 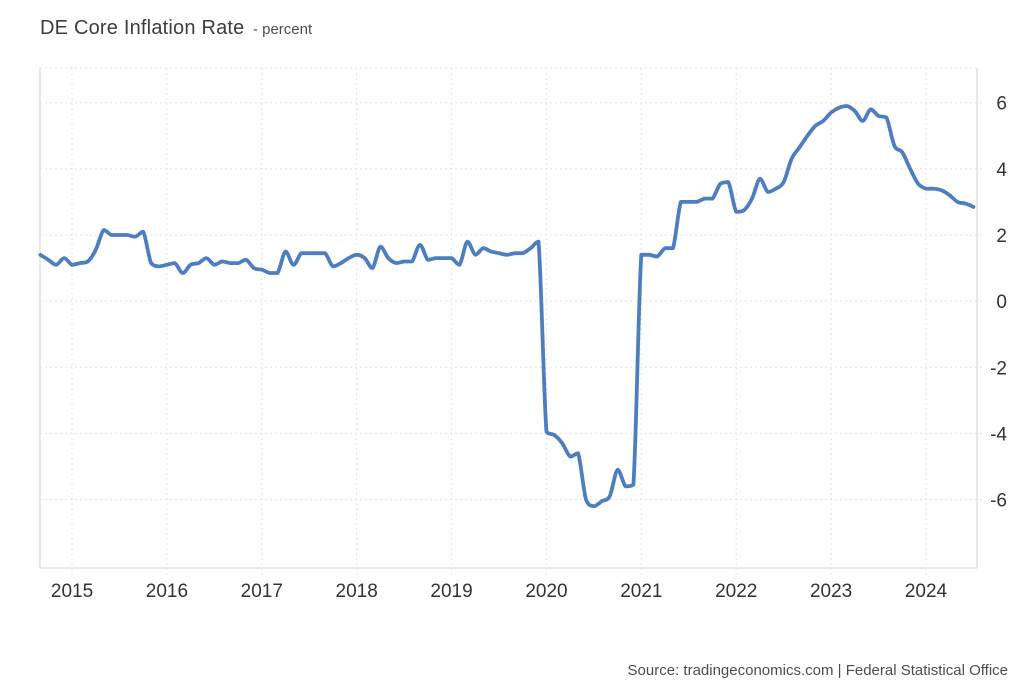 I want to click on y-tick-label: -4, so click(x=998, y=434).